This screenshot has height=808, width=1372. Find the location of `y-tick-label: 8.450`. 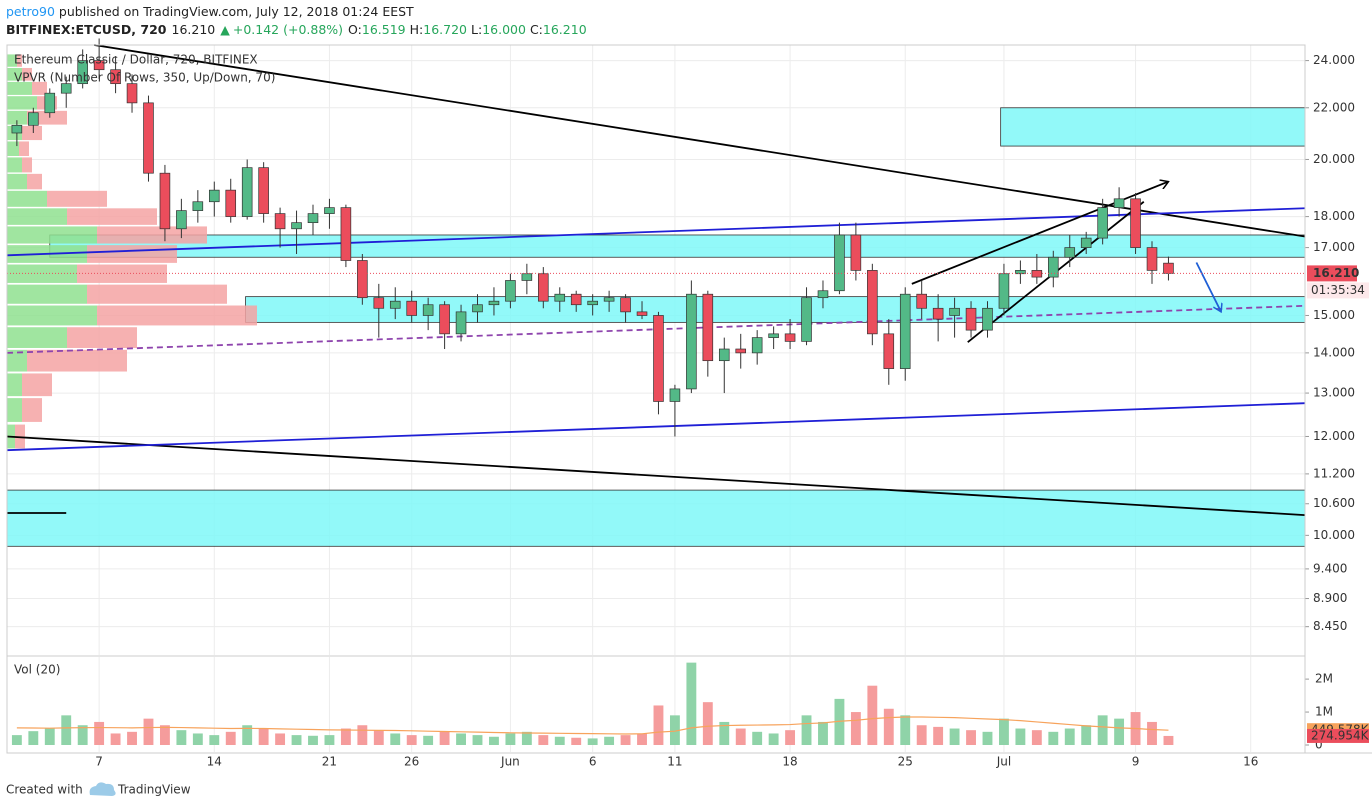

y-tick-label: 8.450 is located at coordinates (1330, 626).